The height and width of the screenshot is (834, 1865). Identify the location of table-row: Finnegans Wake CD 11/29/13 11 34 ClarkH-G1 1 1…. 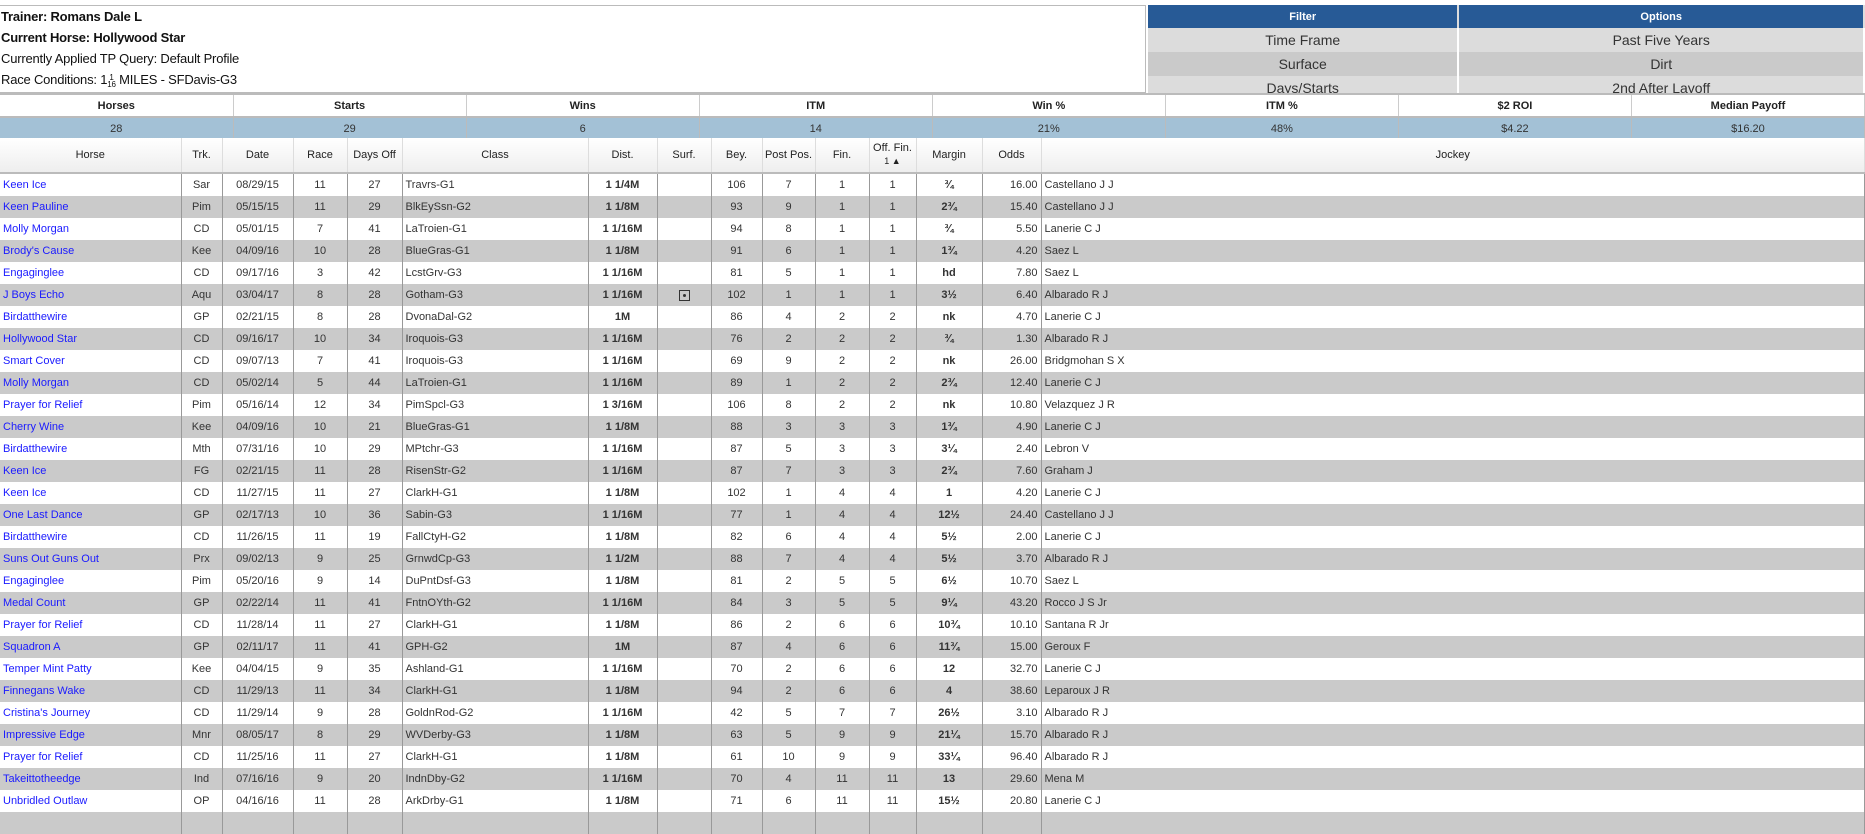
(932, 691).